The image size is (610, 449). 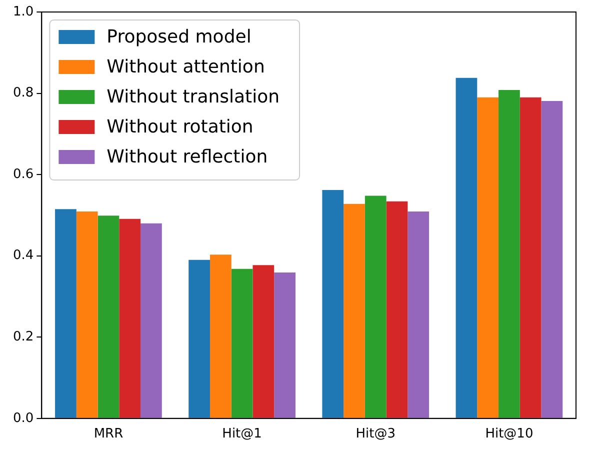 What do you see at coordinates (23, 336) in the screenshot?
I see `y-tick-label: 0.2` at bounding box center [23, 336].